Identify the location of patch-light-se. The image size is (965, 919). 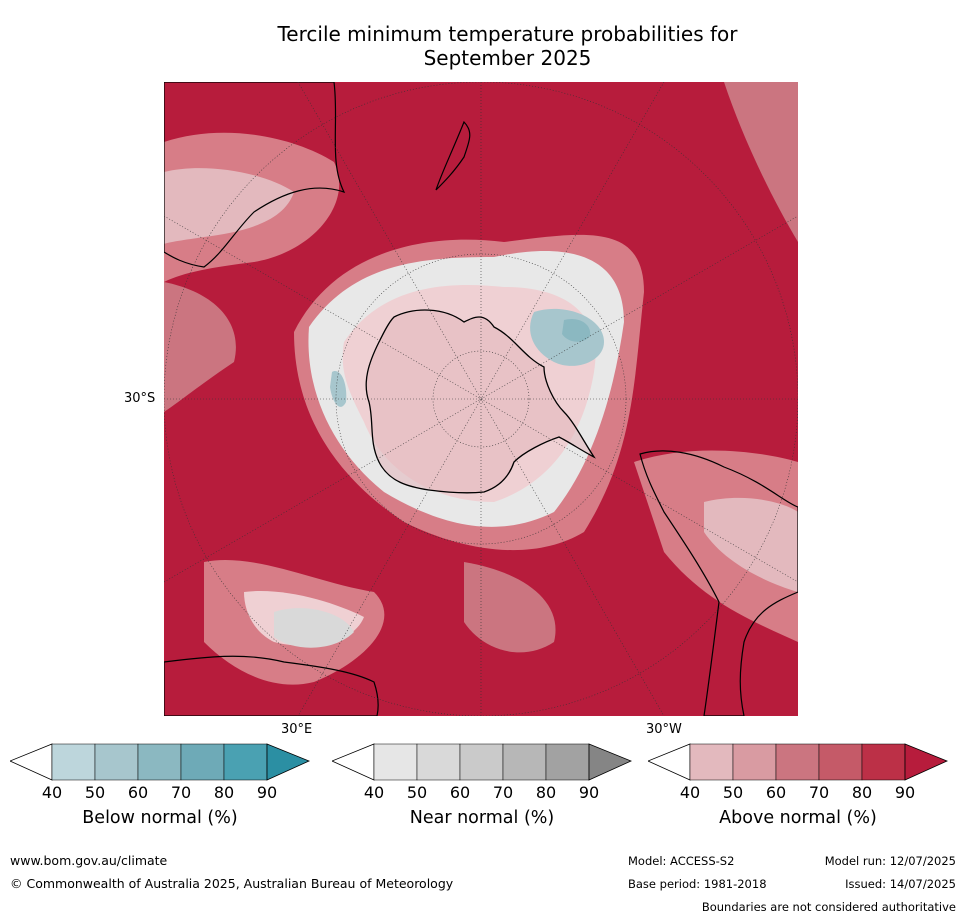
(751, 544).